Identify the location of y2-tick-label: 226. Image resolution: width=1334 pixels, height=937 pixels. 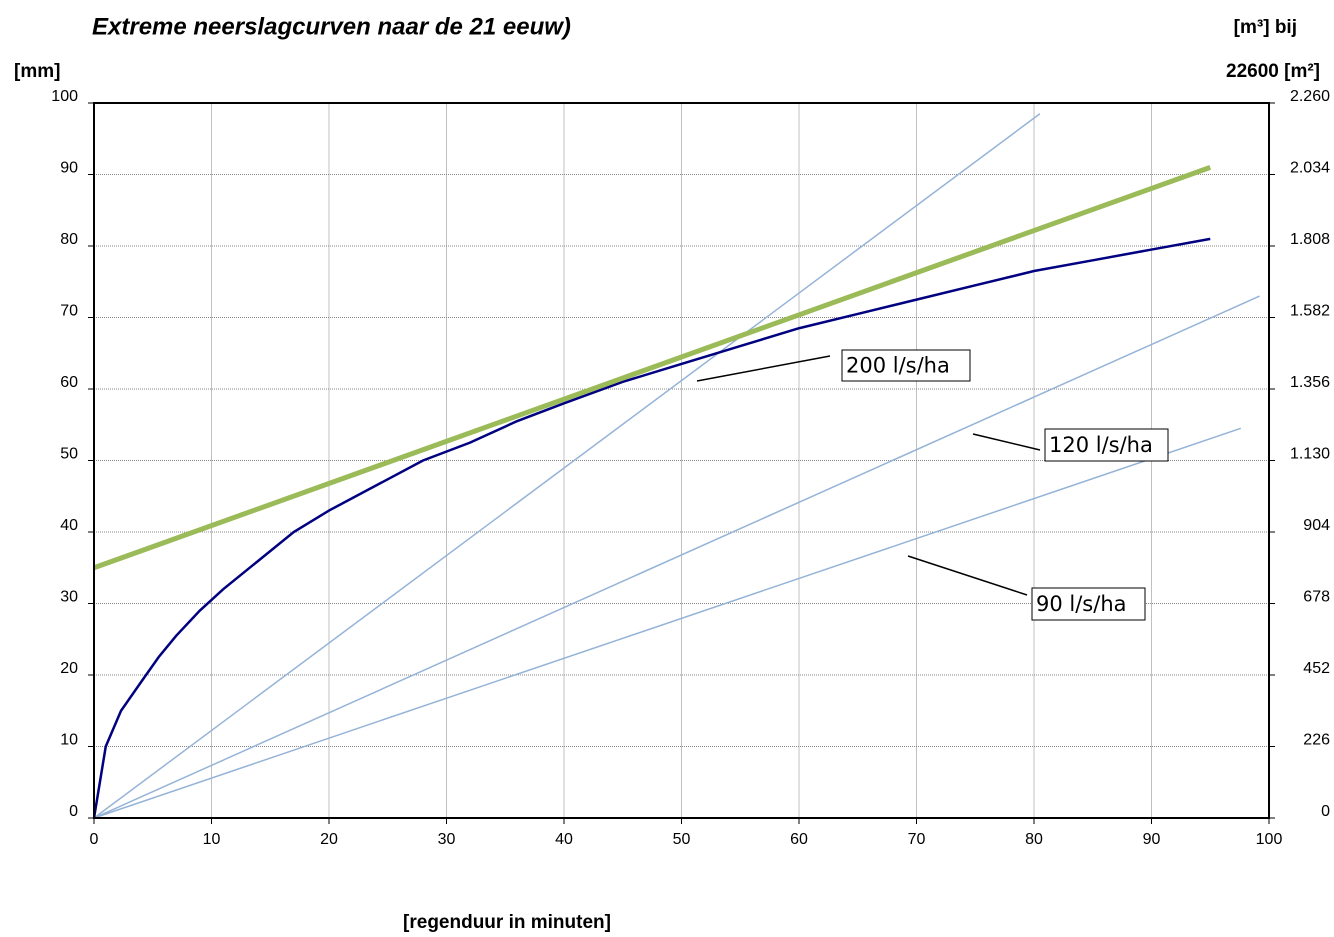
(1316, 740).